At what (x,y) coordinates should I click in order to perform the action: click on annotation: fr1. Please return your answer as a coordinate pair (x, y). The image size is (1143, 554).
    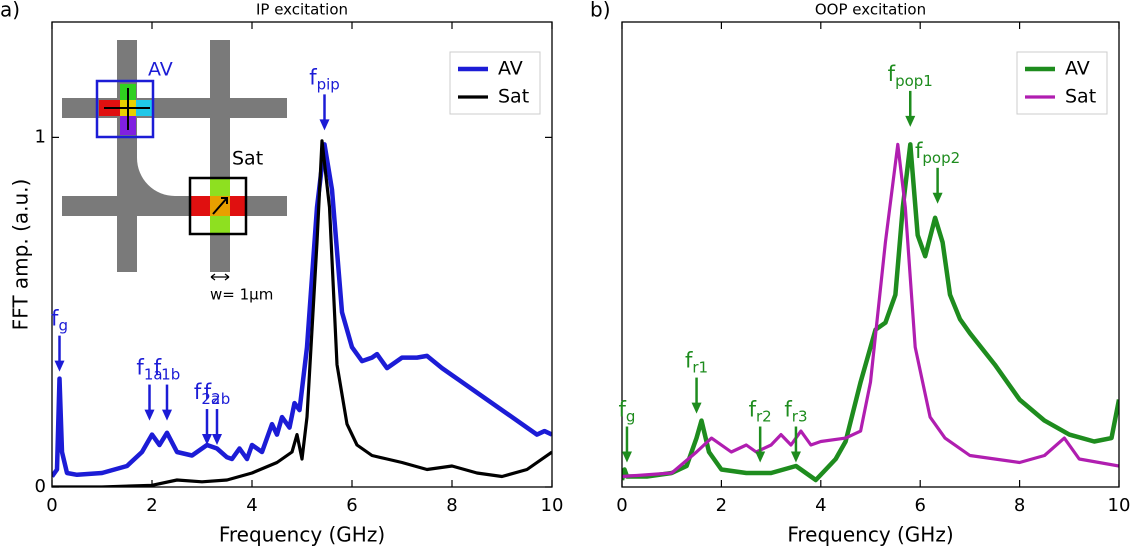
    Looking at the image, I should click on (696, 363).